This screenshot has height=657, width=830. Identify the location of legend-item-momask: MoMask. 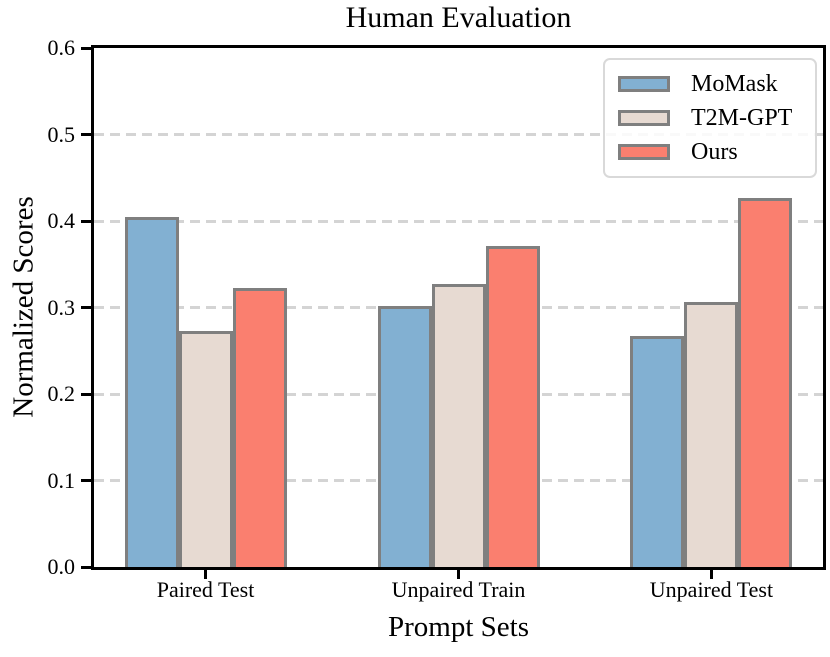
(716, 84).